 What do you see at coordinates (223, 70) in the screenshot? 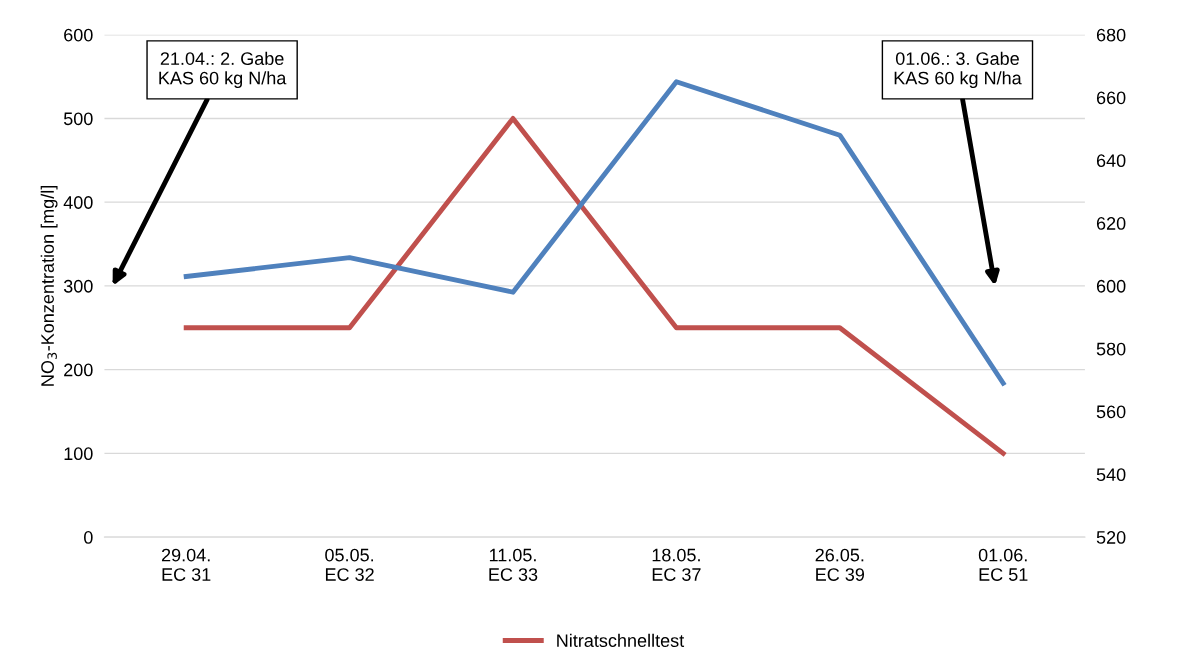
I see `annotation: 21.04.: 2. Gabe KAS 60 kg N/ha` at bounding box center [223, 70].